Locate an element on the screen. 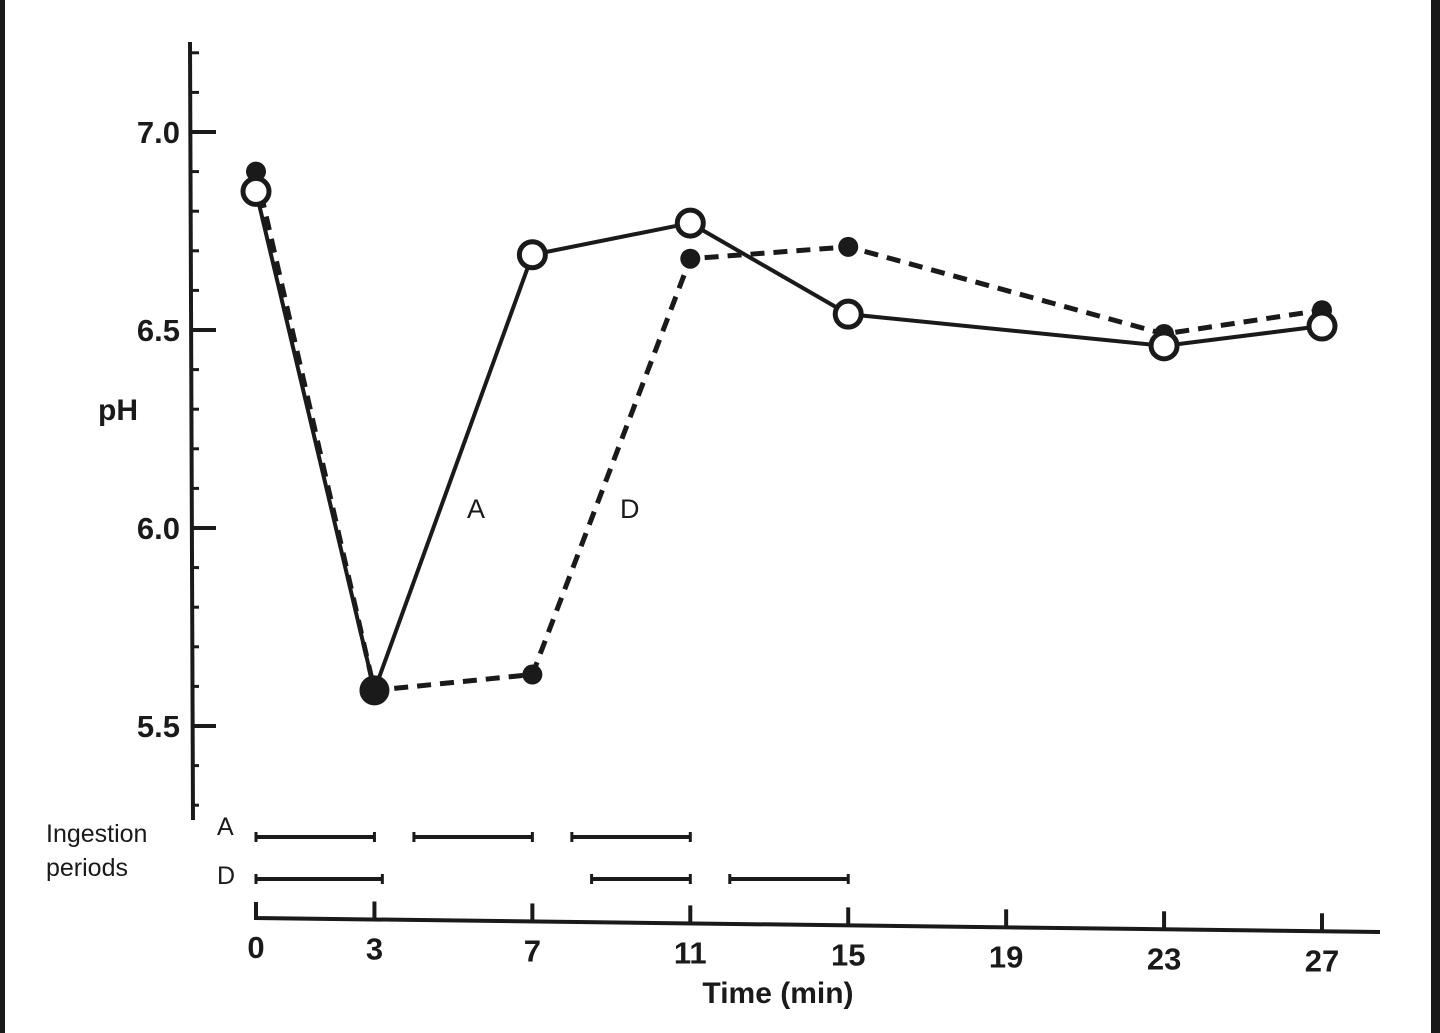 This screenshot has width=1440, height=1033. y-tick-label: 7.0 is located at coordinates (158, 132).